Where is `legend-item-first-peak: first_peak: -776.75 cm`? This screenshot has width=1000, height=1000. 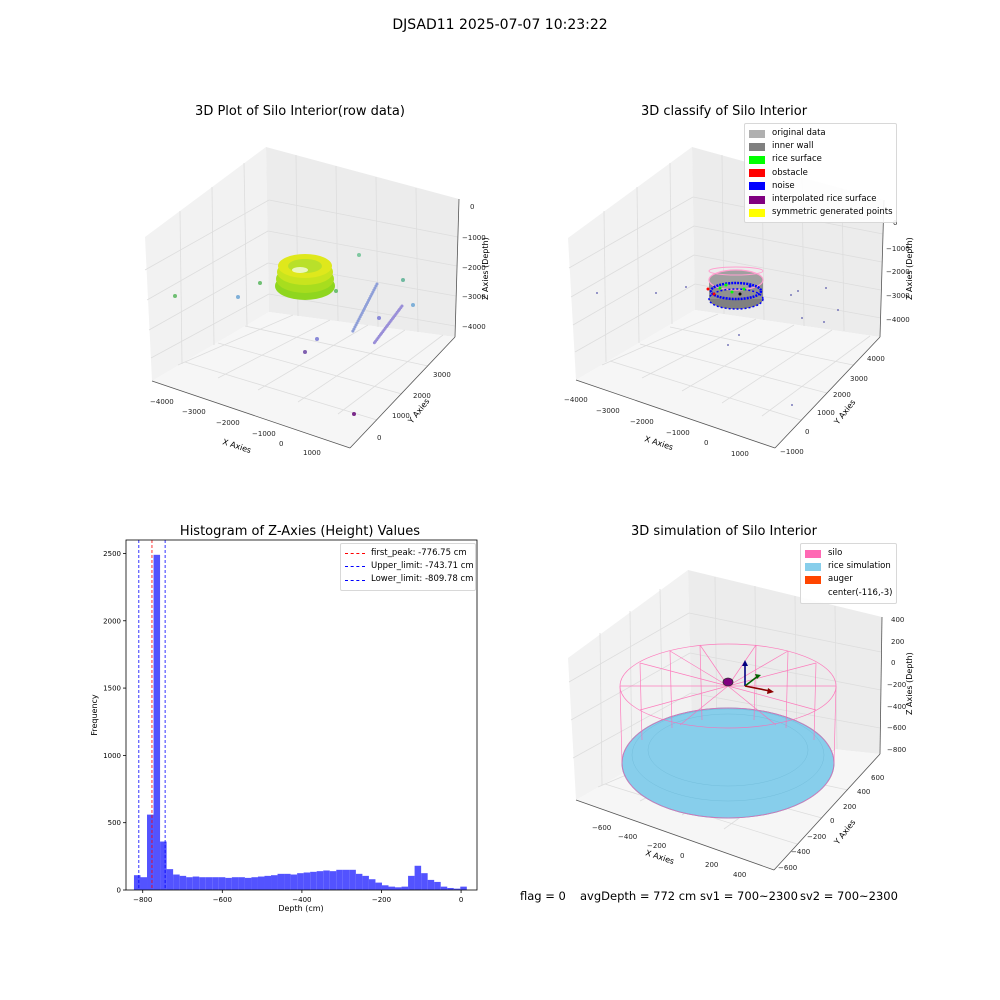
legend-item-first-peak: first_peak: -776.75 cm is located at coordinates (408, 553).